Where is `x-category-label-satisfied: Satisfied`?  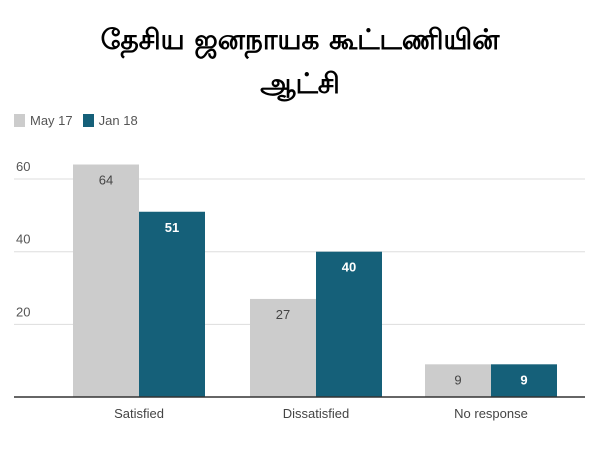 x-category-label-satisfied: Satisfied is located at coordinates (139, 413).